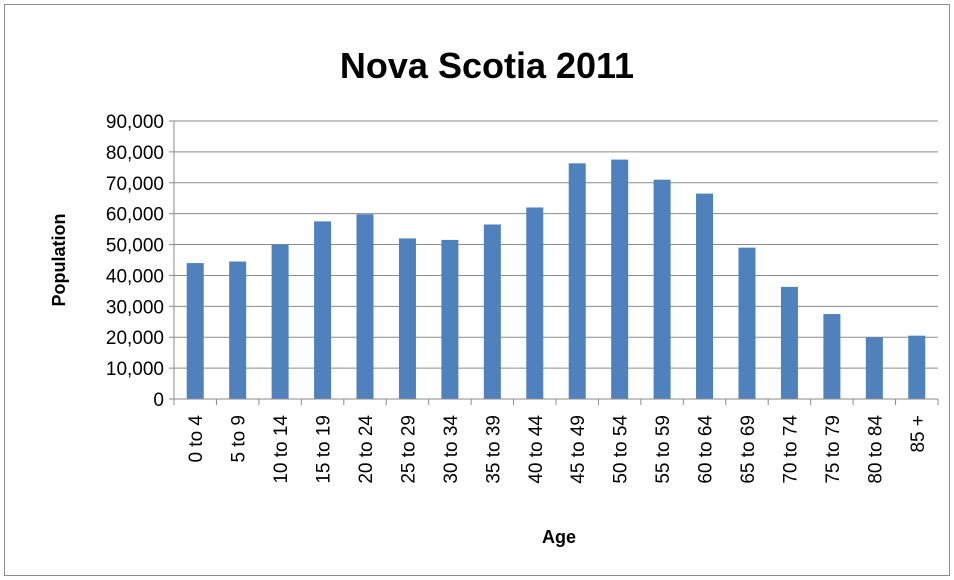  I want to click on y-tick-label: 60,000, so click(135, 215).